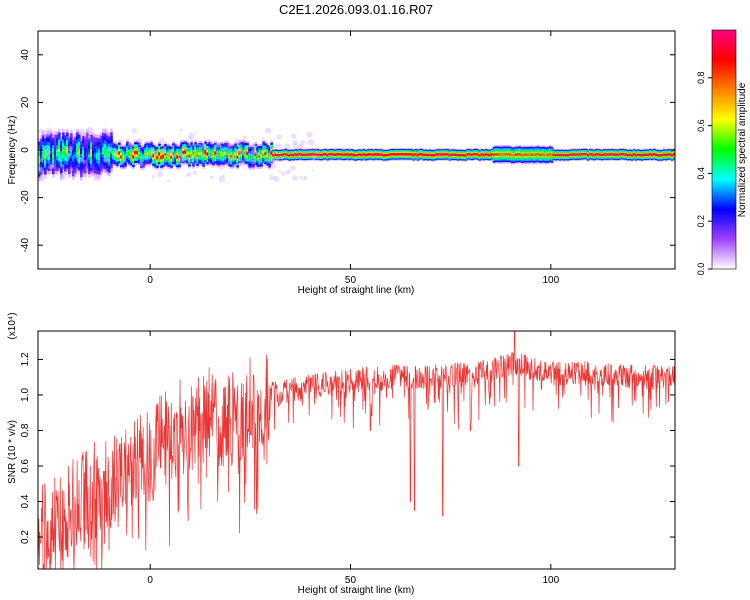 Image resolution: width=750 pixels, height=600 pixels. What do you see at coordinates (701, 221) in the screenshot?
I see `colorbar-tick-label: 0.2` at bounding box center [701, 221].